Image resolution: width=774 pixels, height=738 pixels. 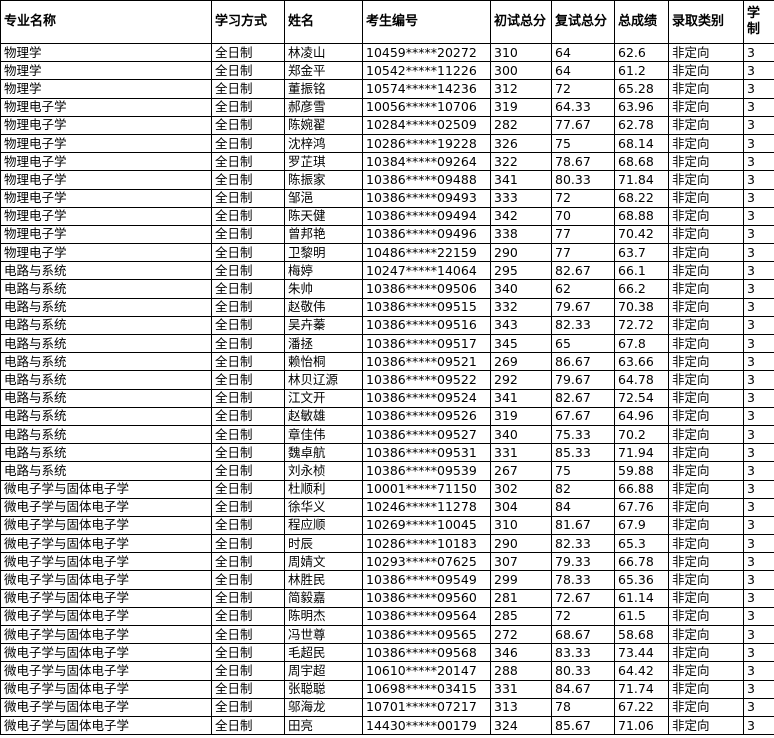 I want to click on table-cell: 312, so click(x=521, y=89).